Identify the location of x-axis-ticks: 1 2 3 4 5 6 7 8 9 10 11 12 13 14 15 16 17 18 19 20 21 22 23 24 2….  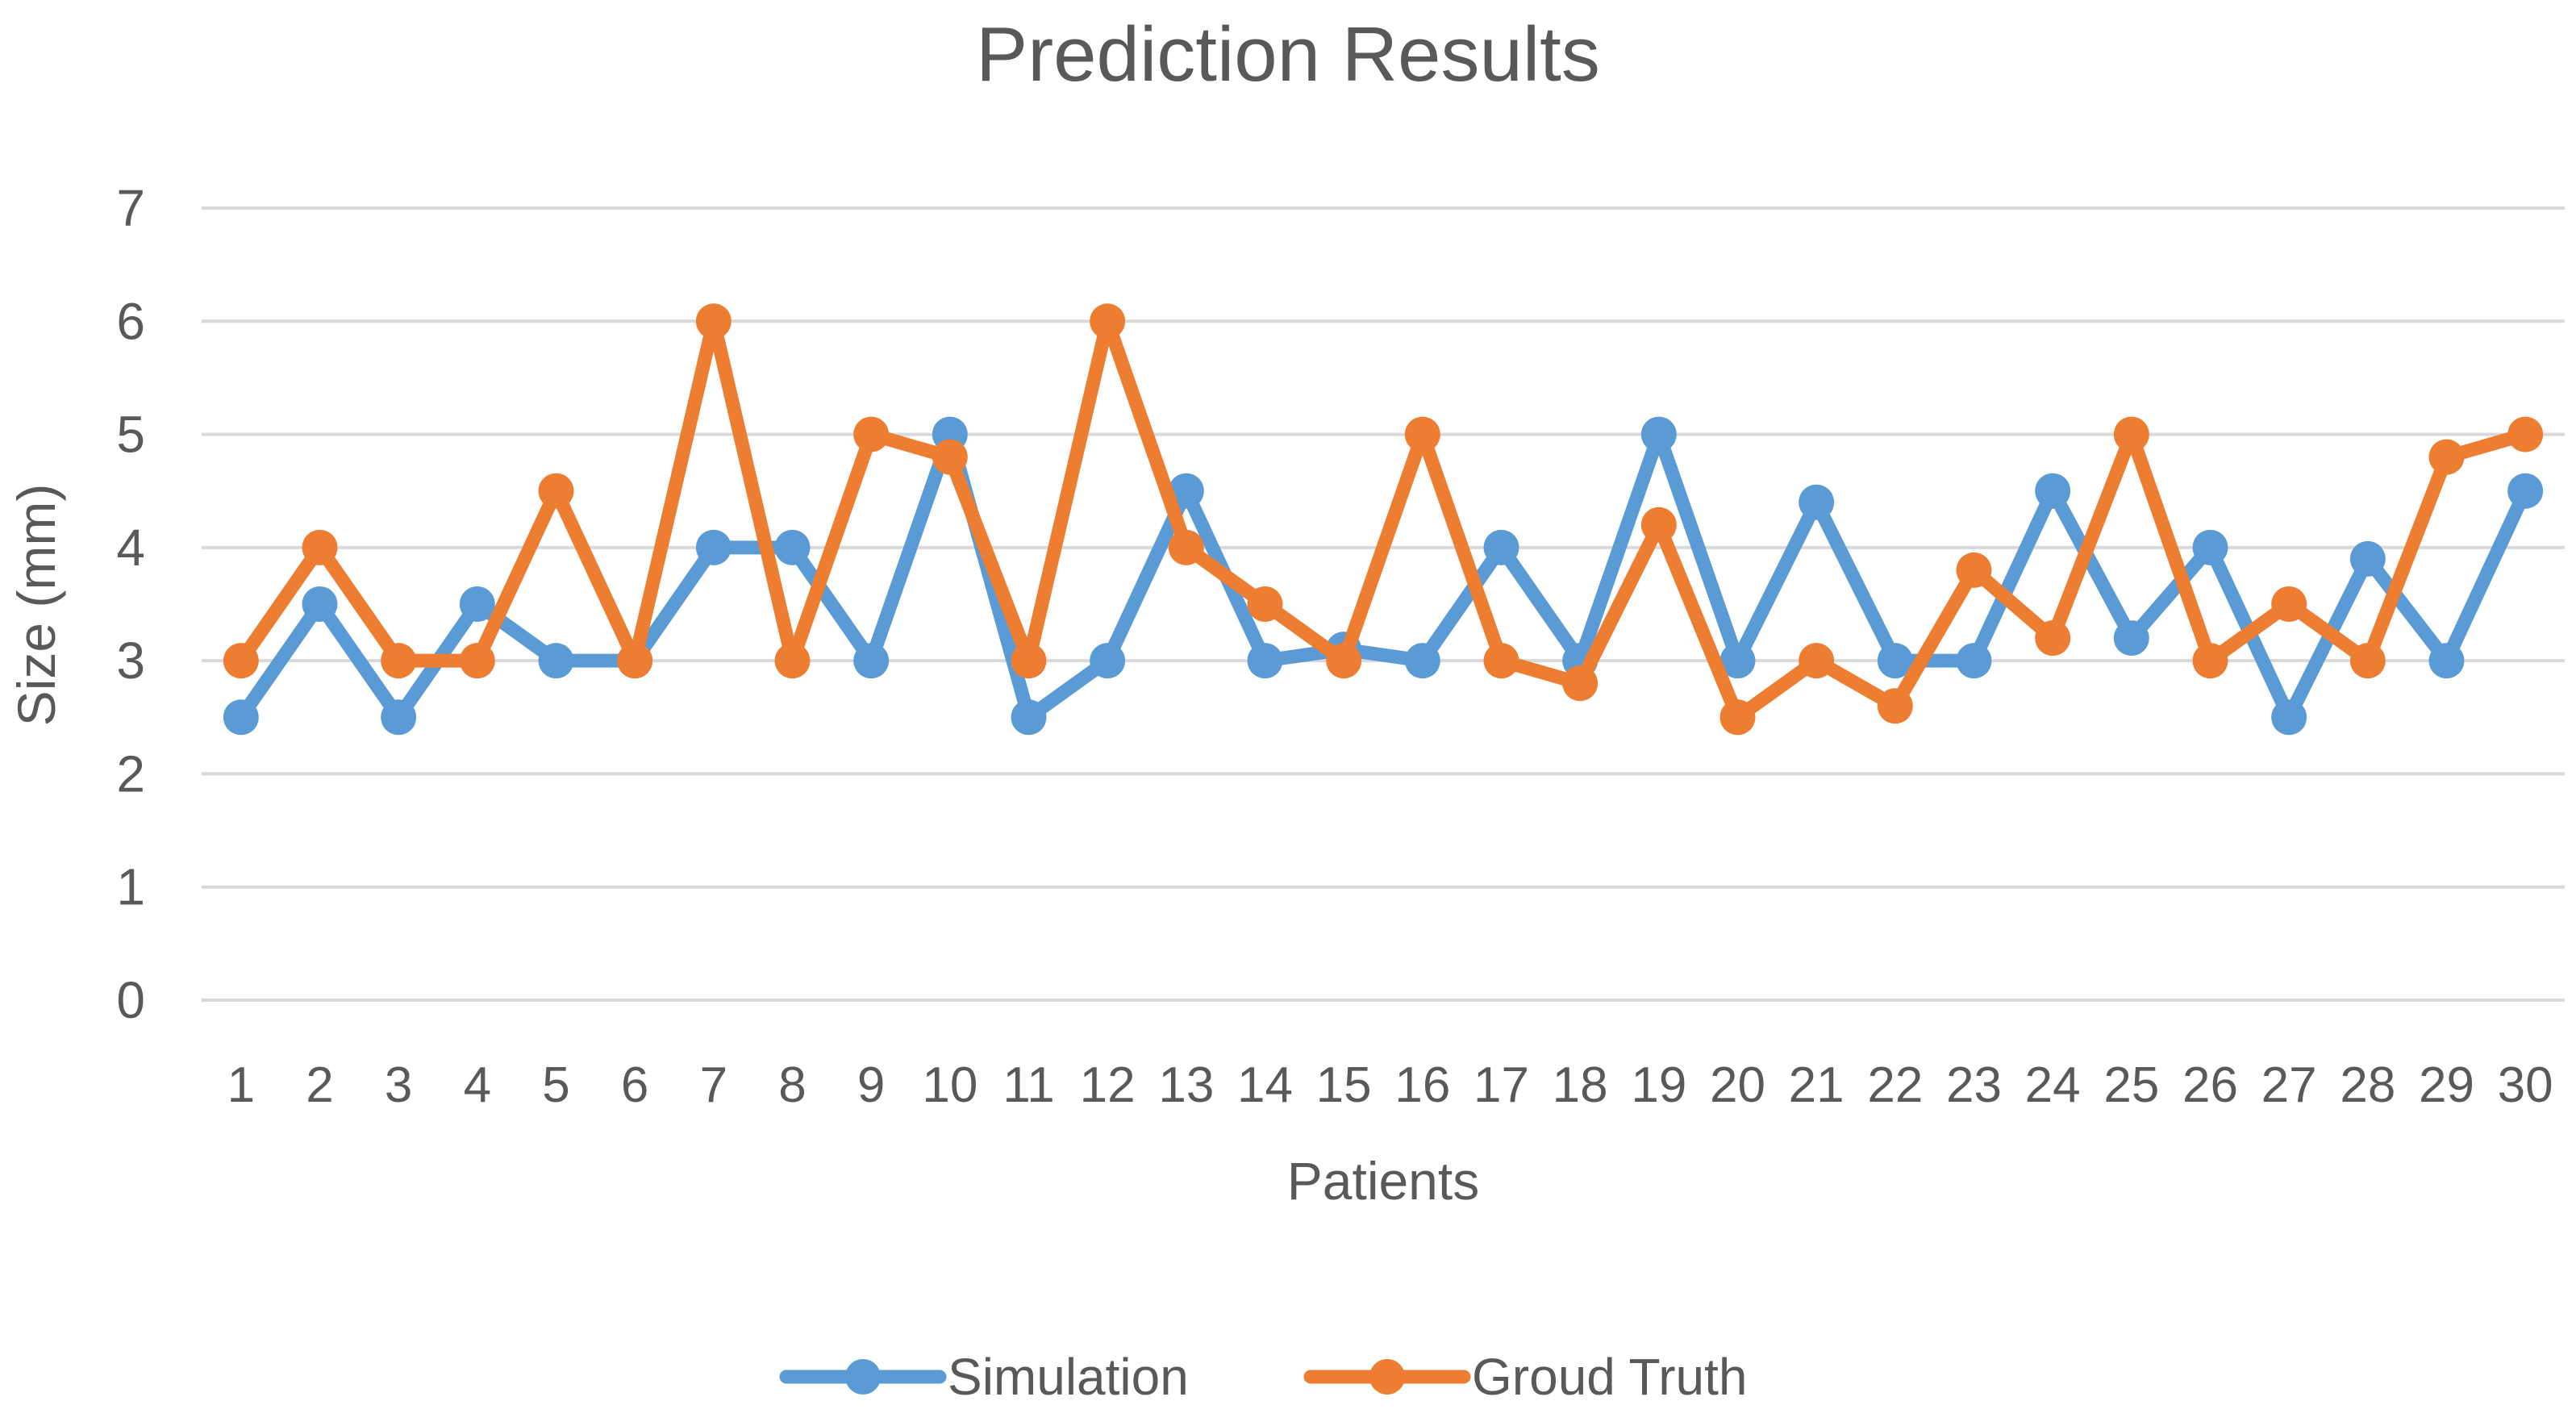
(1390, 1085).